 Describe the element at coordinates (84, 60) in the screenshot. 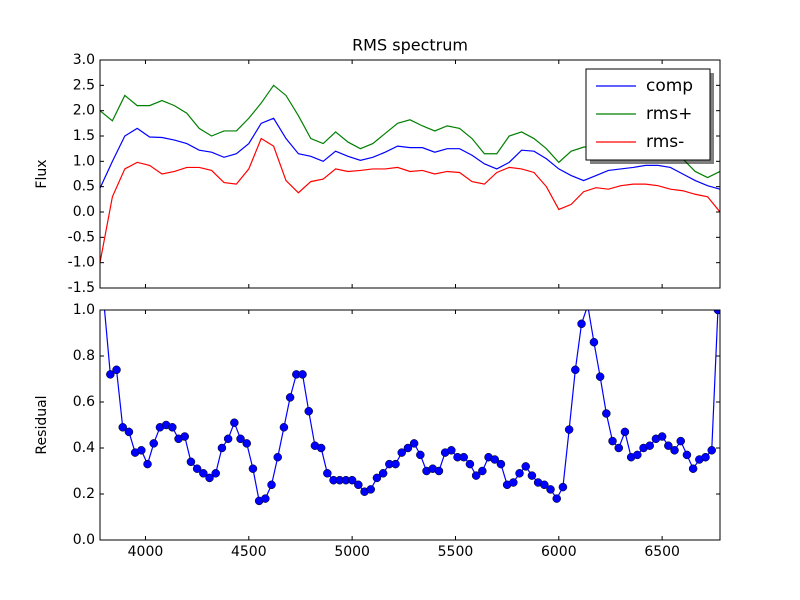

I see `y-tick-label: 3.0` at that location.